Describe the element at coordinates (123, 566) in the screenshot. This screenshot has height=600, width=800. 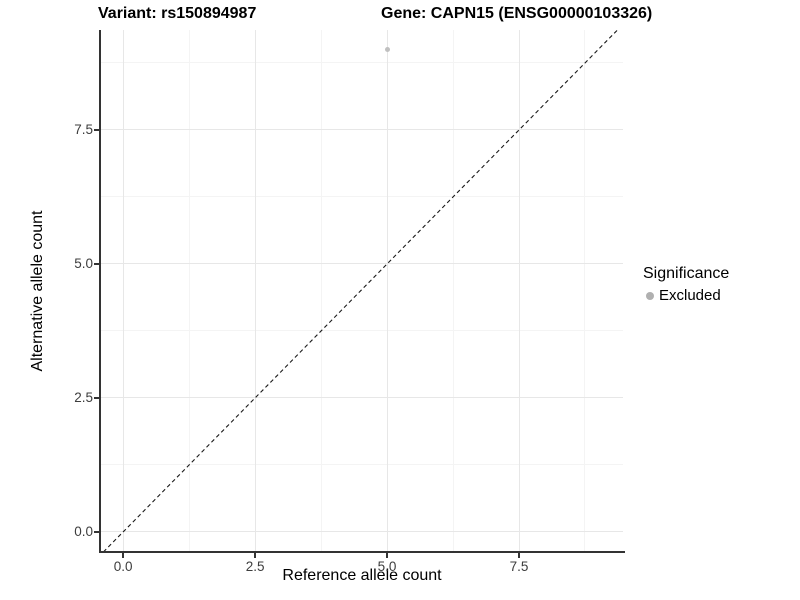
I see `x-tick-label: 0.0` at that location.